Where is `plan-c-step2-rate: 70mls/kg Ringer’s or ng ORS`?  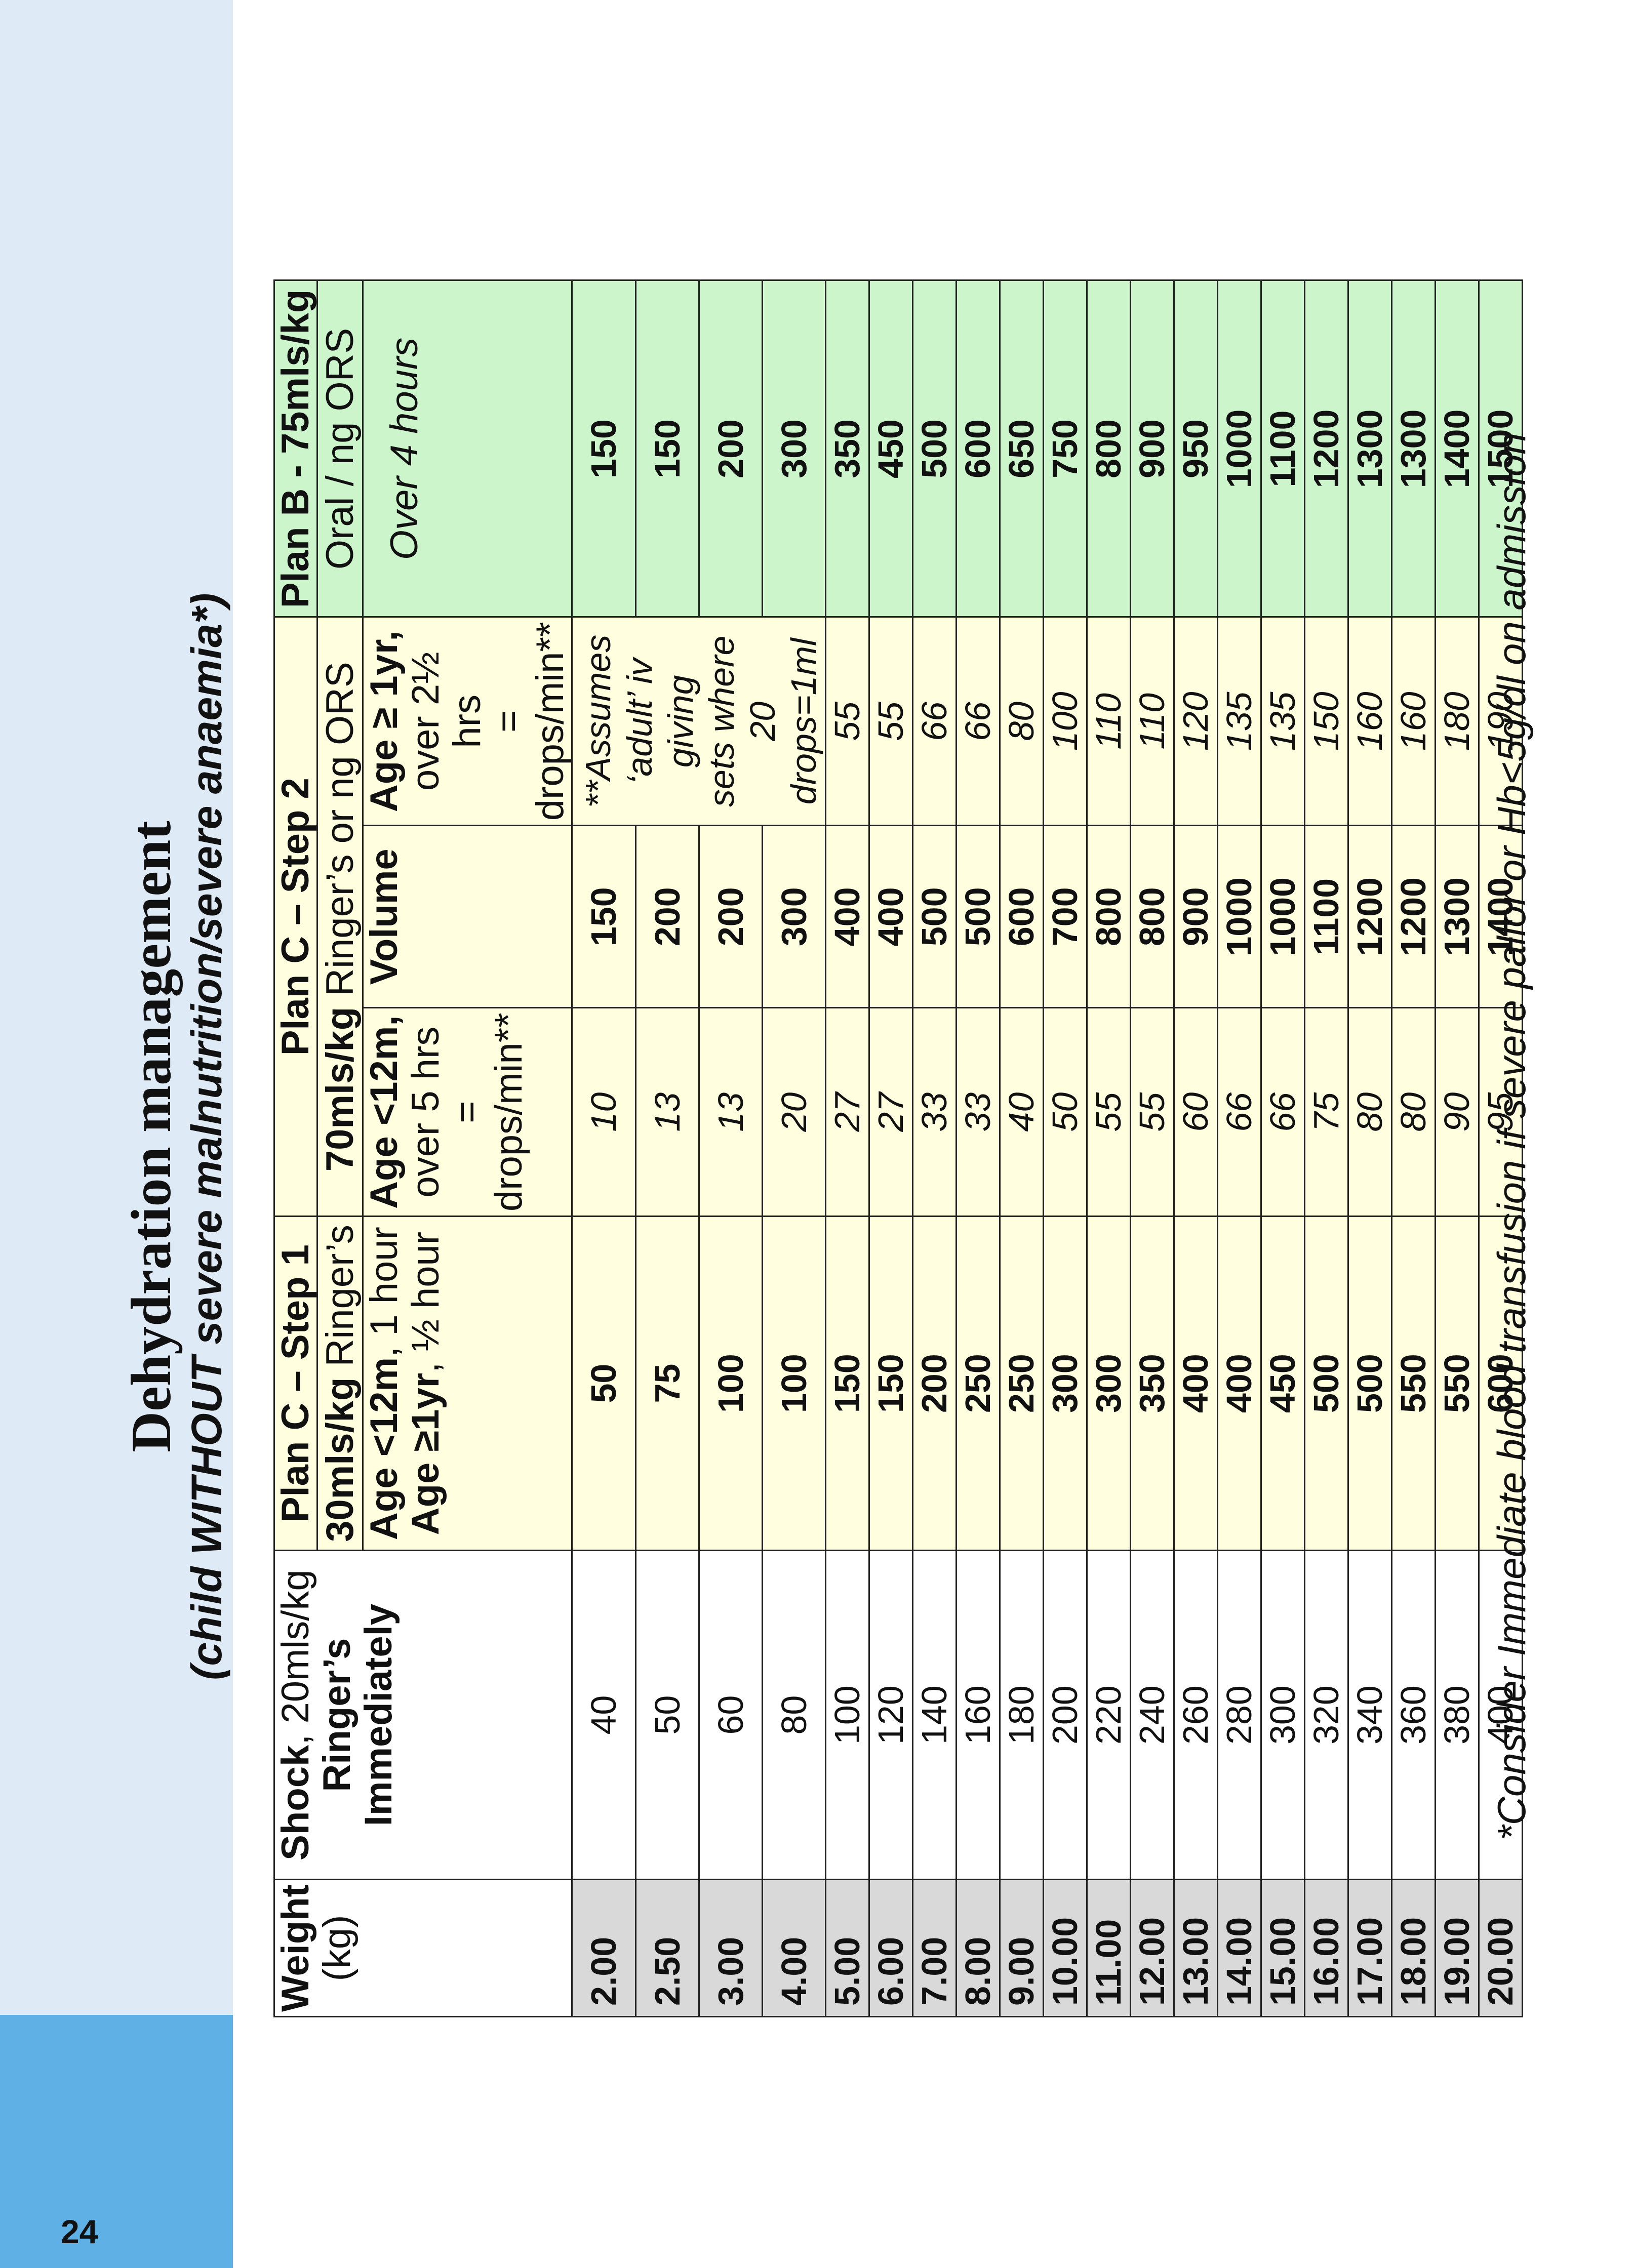
plan-c-step2-rate: 70mls/kg Ringer’s or ng ORS is located at coordinates (340, 917).